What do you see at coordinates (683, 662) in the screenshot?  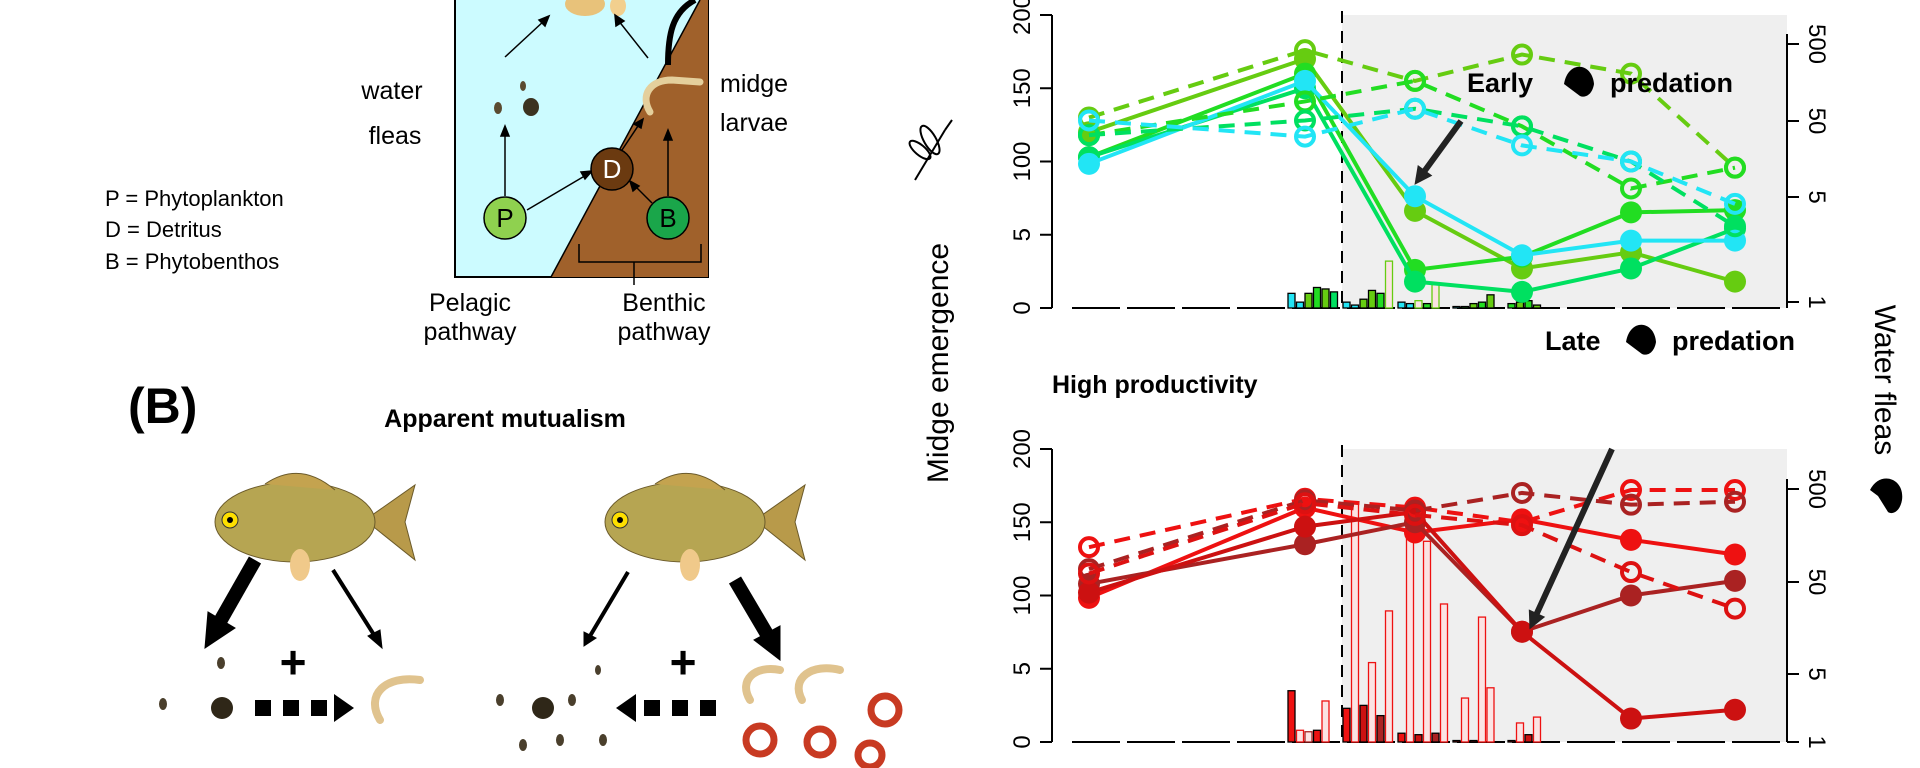 I see `plus-sign-right: +` at bounding box center [683, 662].